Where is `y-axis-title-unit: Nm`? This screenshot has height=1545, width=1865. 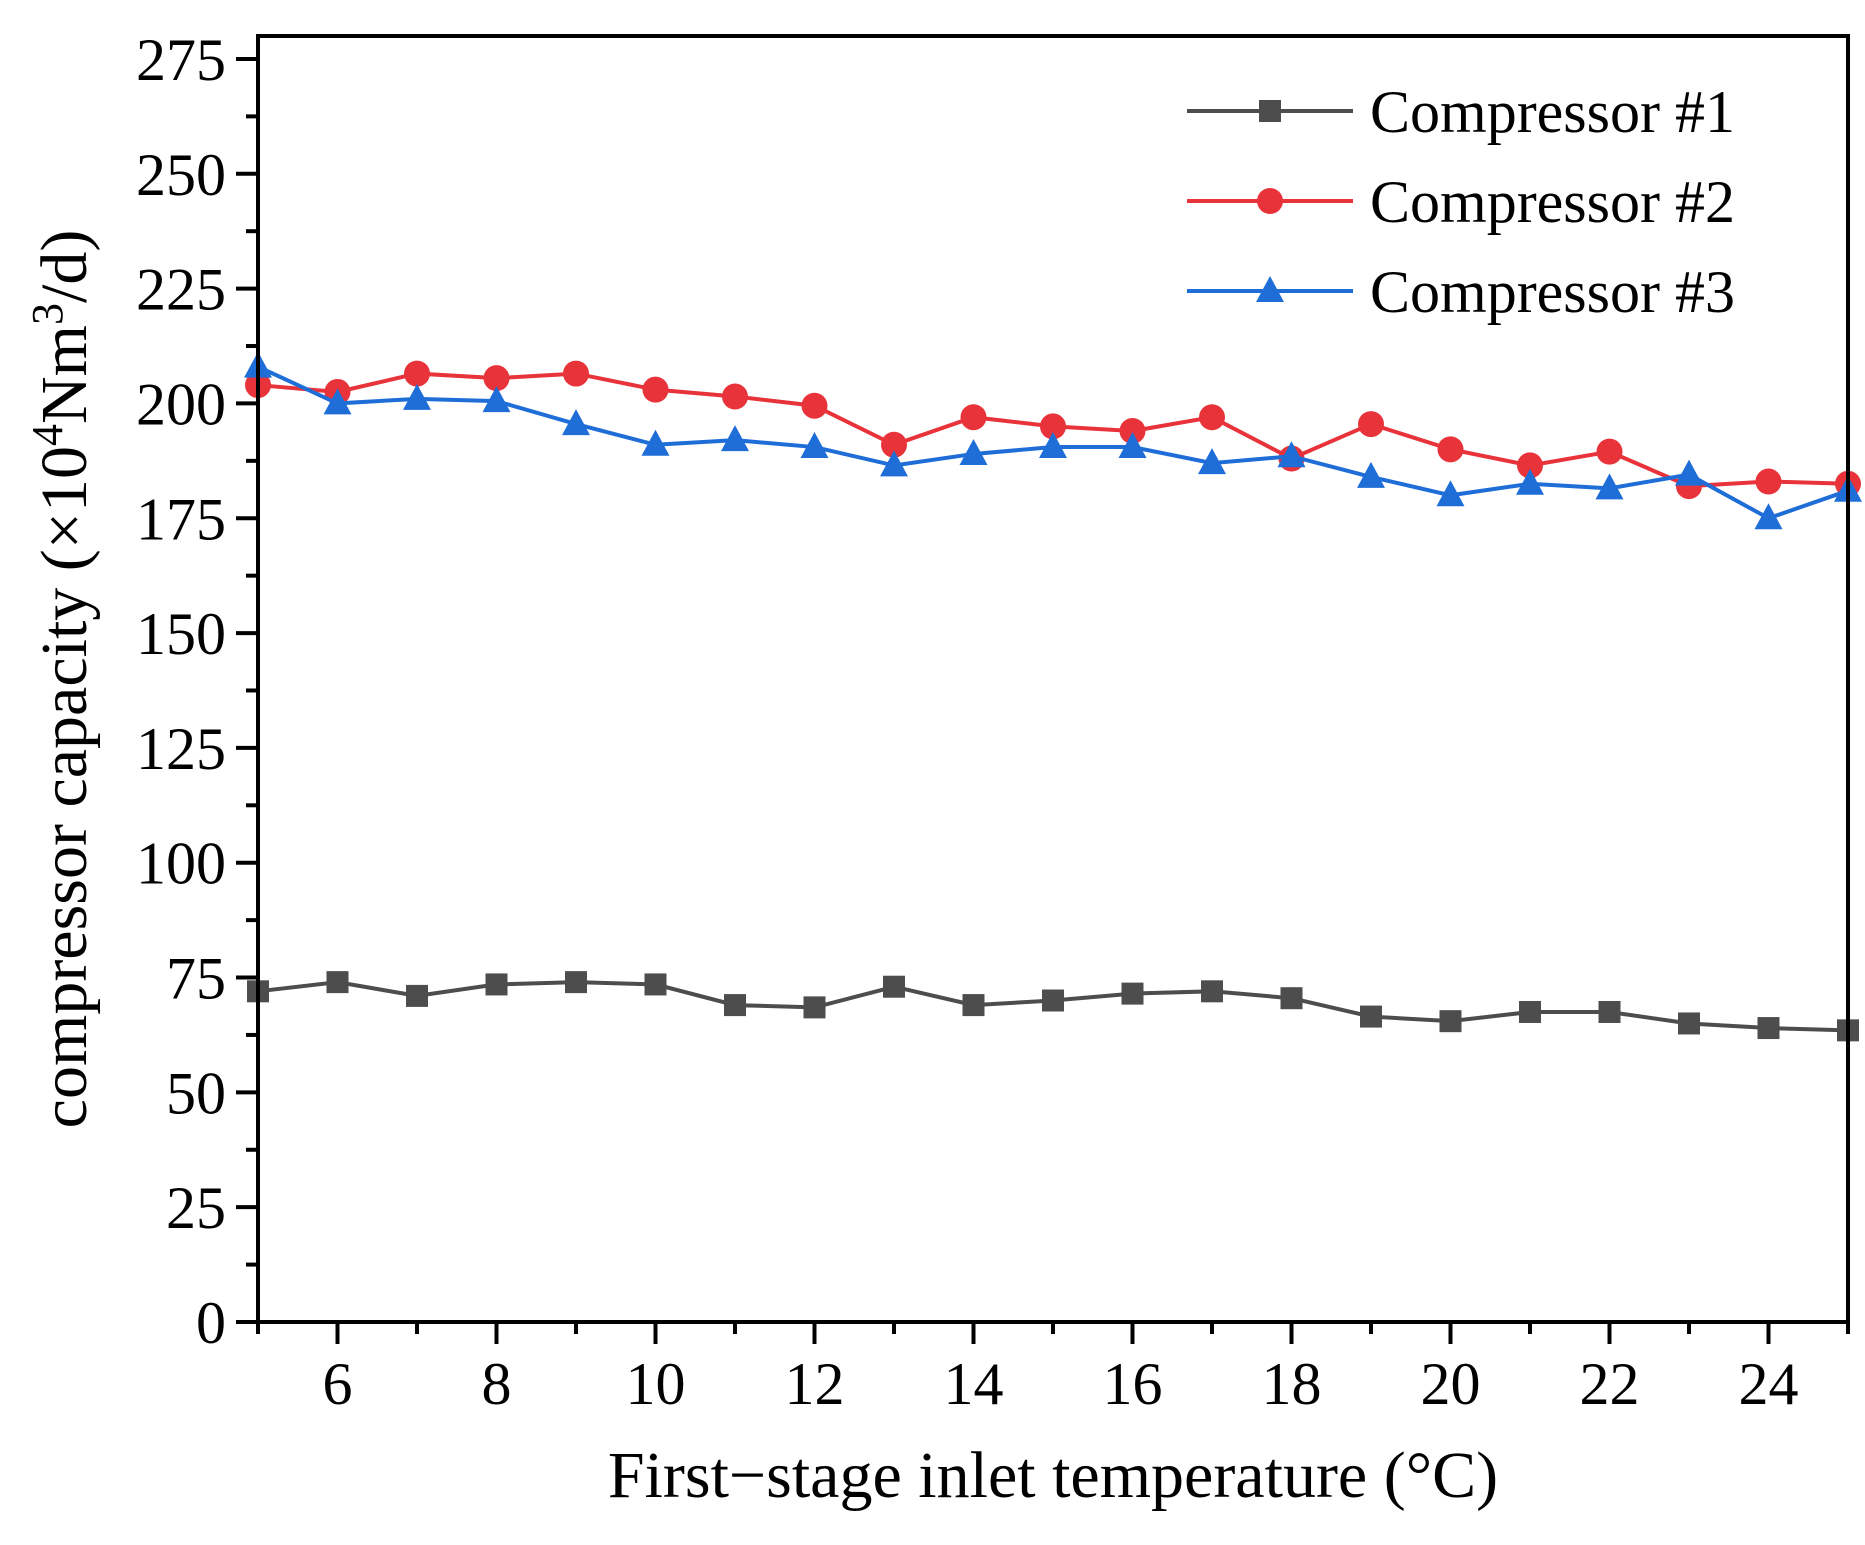 y-axis-title-unit: Nm is located at coordinates (64, 374).